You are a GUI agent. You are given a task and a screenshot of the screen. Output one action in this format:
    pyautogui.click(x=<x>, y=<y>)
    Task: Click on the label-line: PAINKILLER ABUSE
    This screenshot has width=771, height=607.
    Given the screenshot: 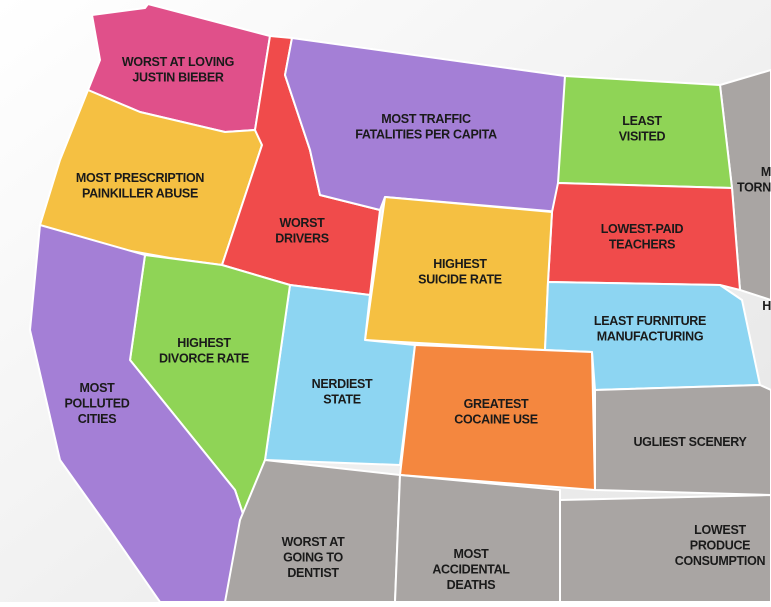 What is the action you would take?
    pyautogui.click(x=140, y=194)
    